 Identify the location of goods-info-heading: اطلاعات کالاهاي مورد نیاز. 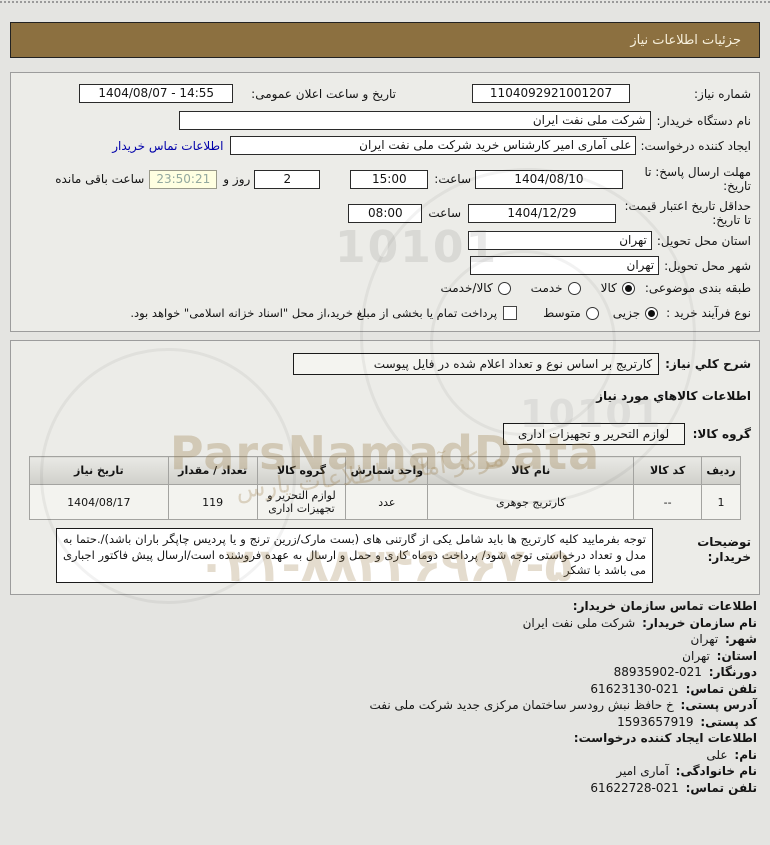
(673, 396).